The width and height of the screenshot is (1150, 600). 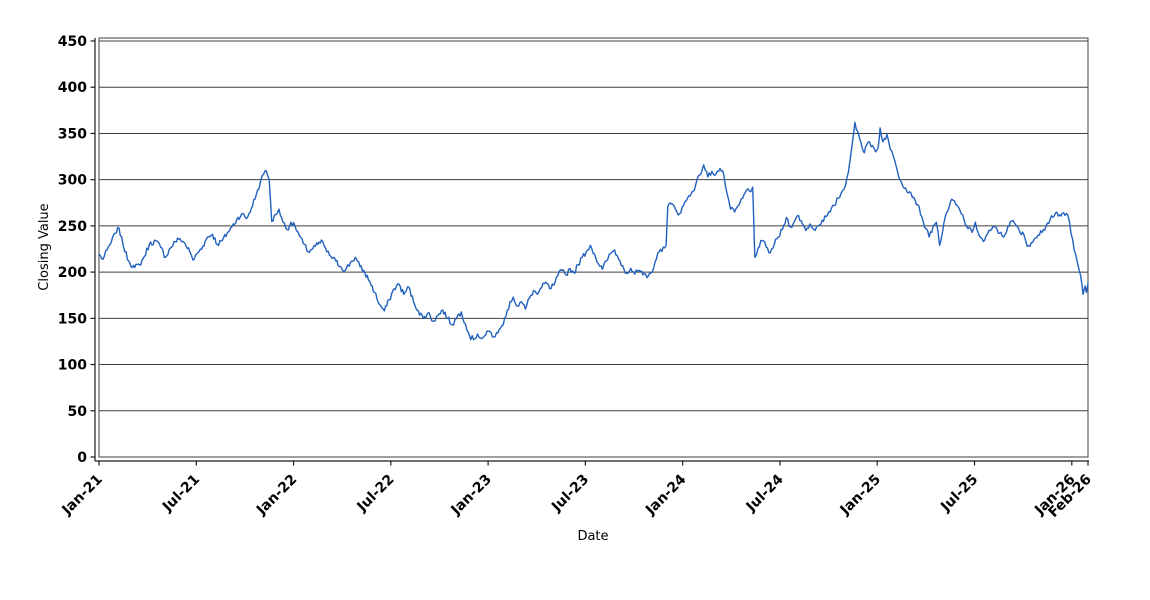 What do you see at coordinates (276, 495) in the screenshot?
I see `x-tick-label: Jan-22` at bounding box center [276, 495].